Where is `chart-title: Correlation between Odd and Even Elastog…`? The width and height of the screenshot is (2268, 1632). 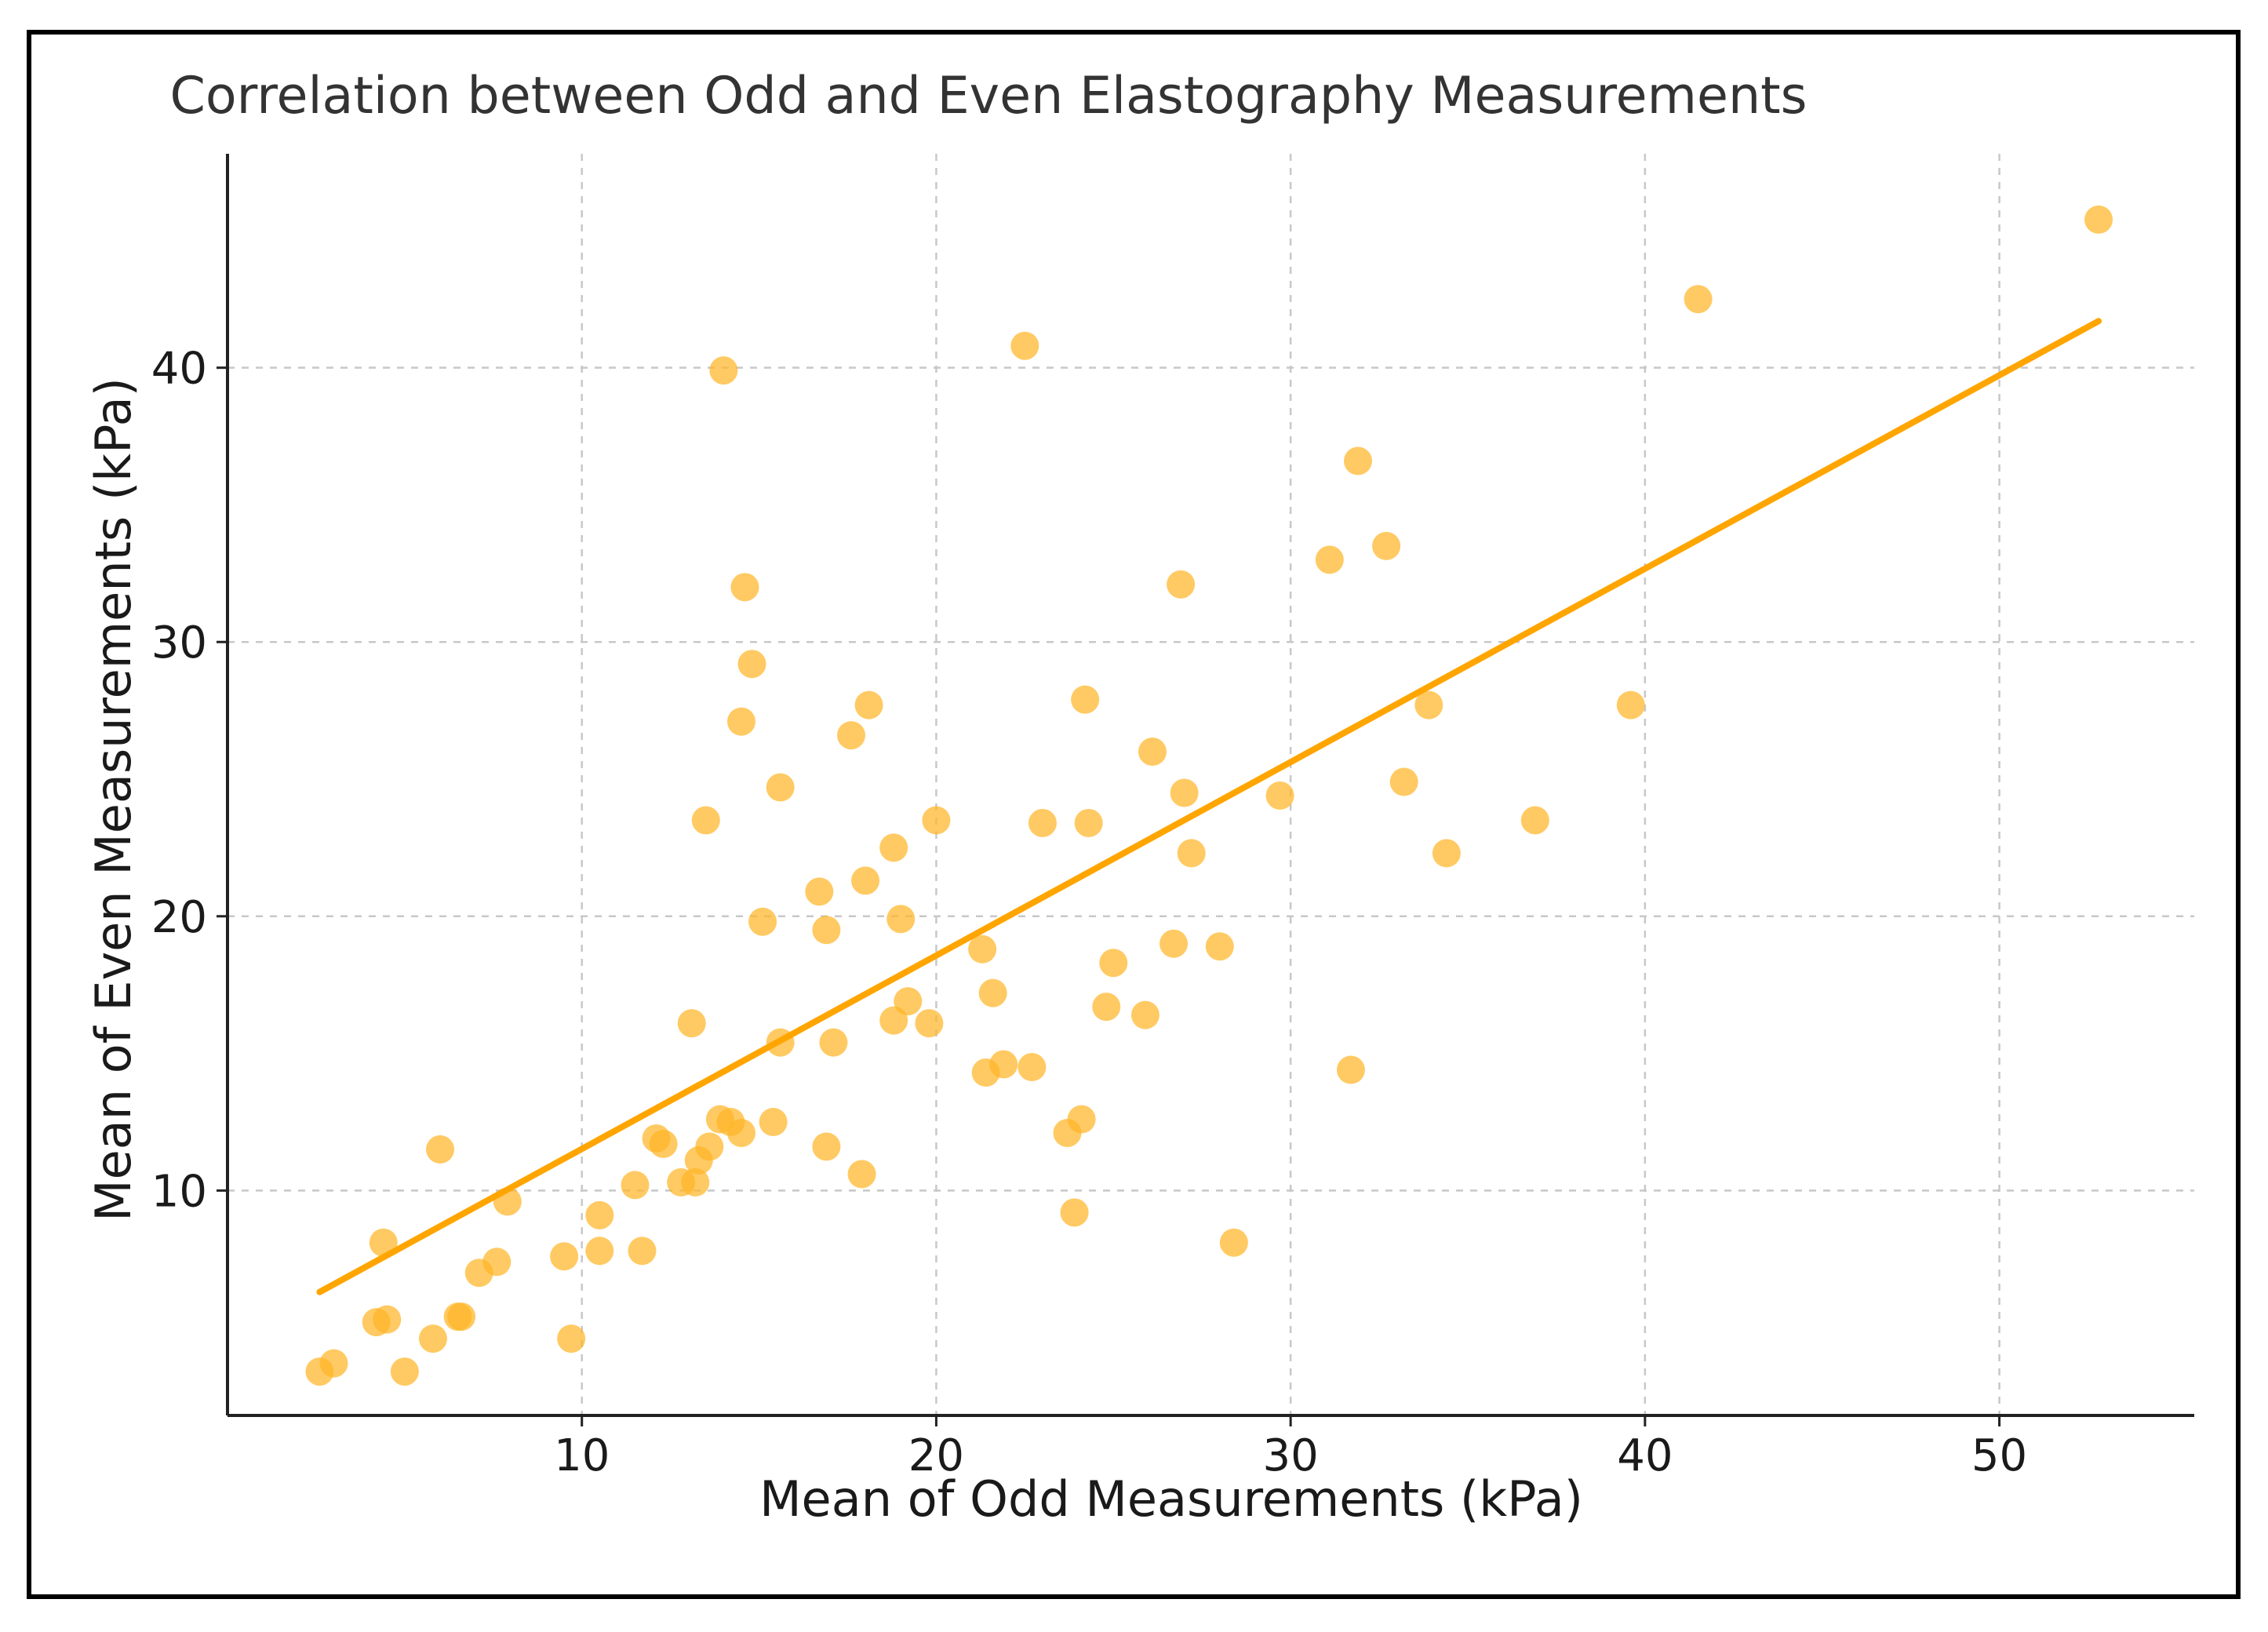
chart-title: Correlation between Odd and Even Elastog… is located at coordinates (988, 96).